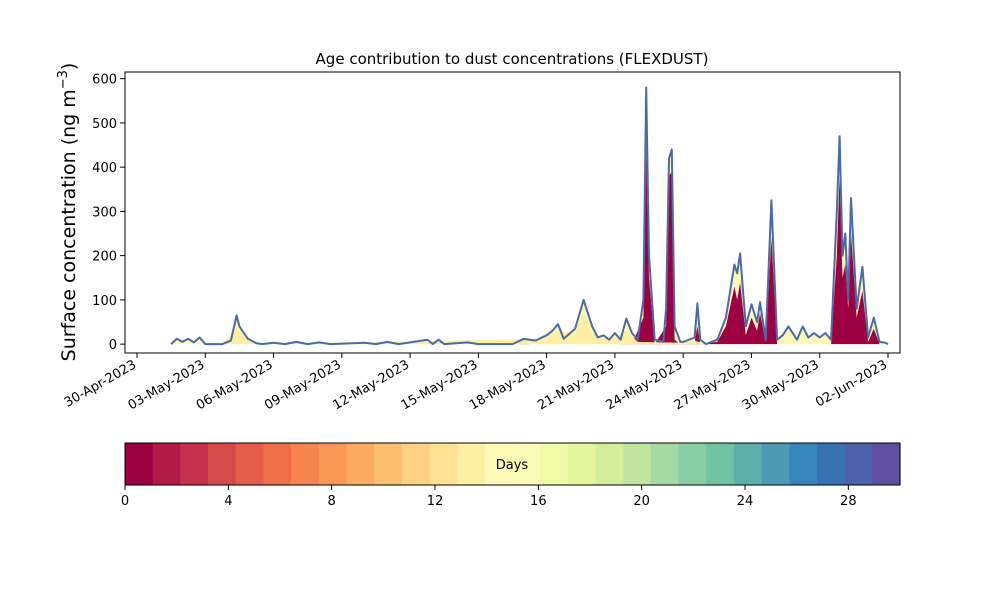 This screenshot has width=1000, height=600. I want to click on series-area-aged, so click(464, 328).